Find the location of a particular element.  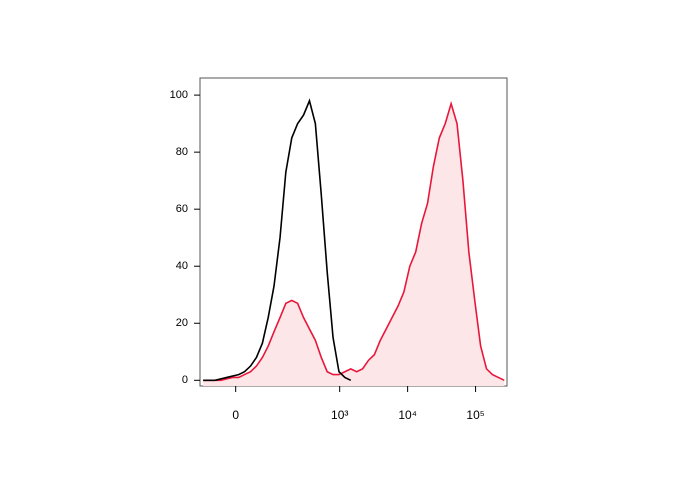

x-tick-label: 10⁴ is located at coordinates (407, 415).